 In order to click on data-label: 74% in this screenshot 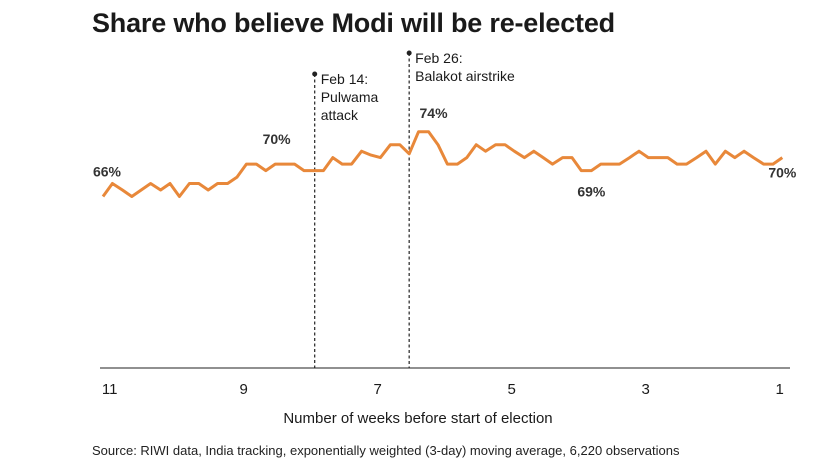, I will do `click(434, 113)`.